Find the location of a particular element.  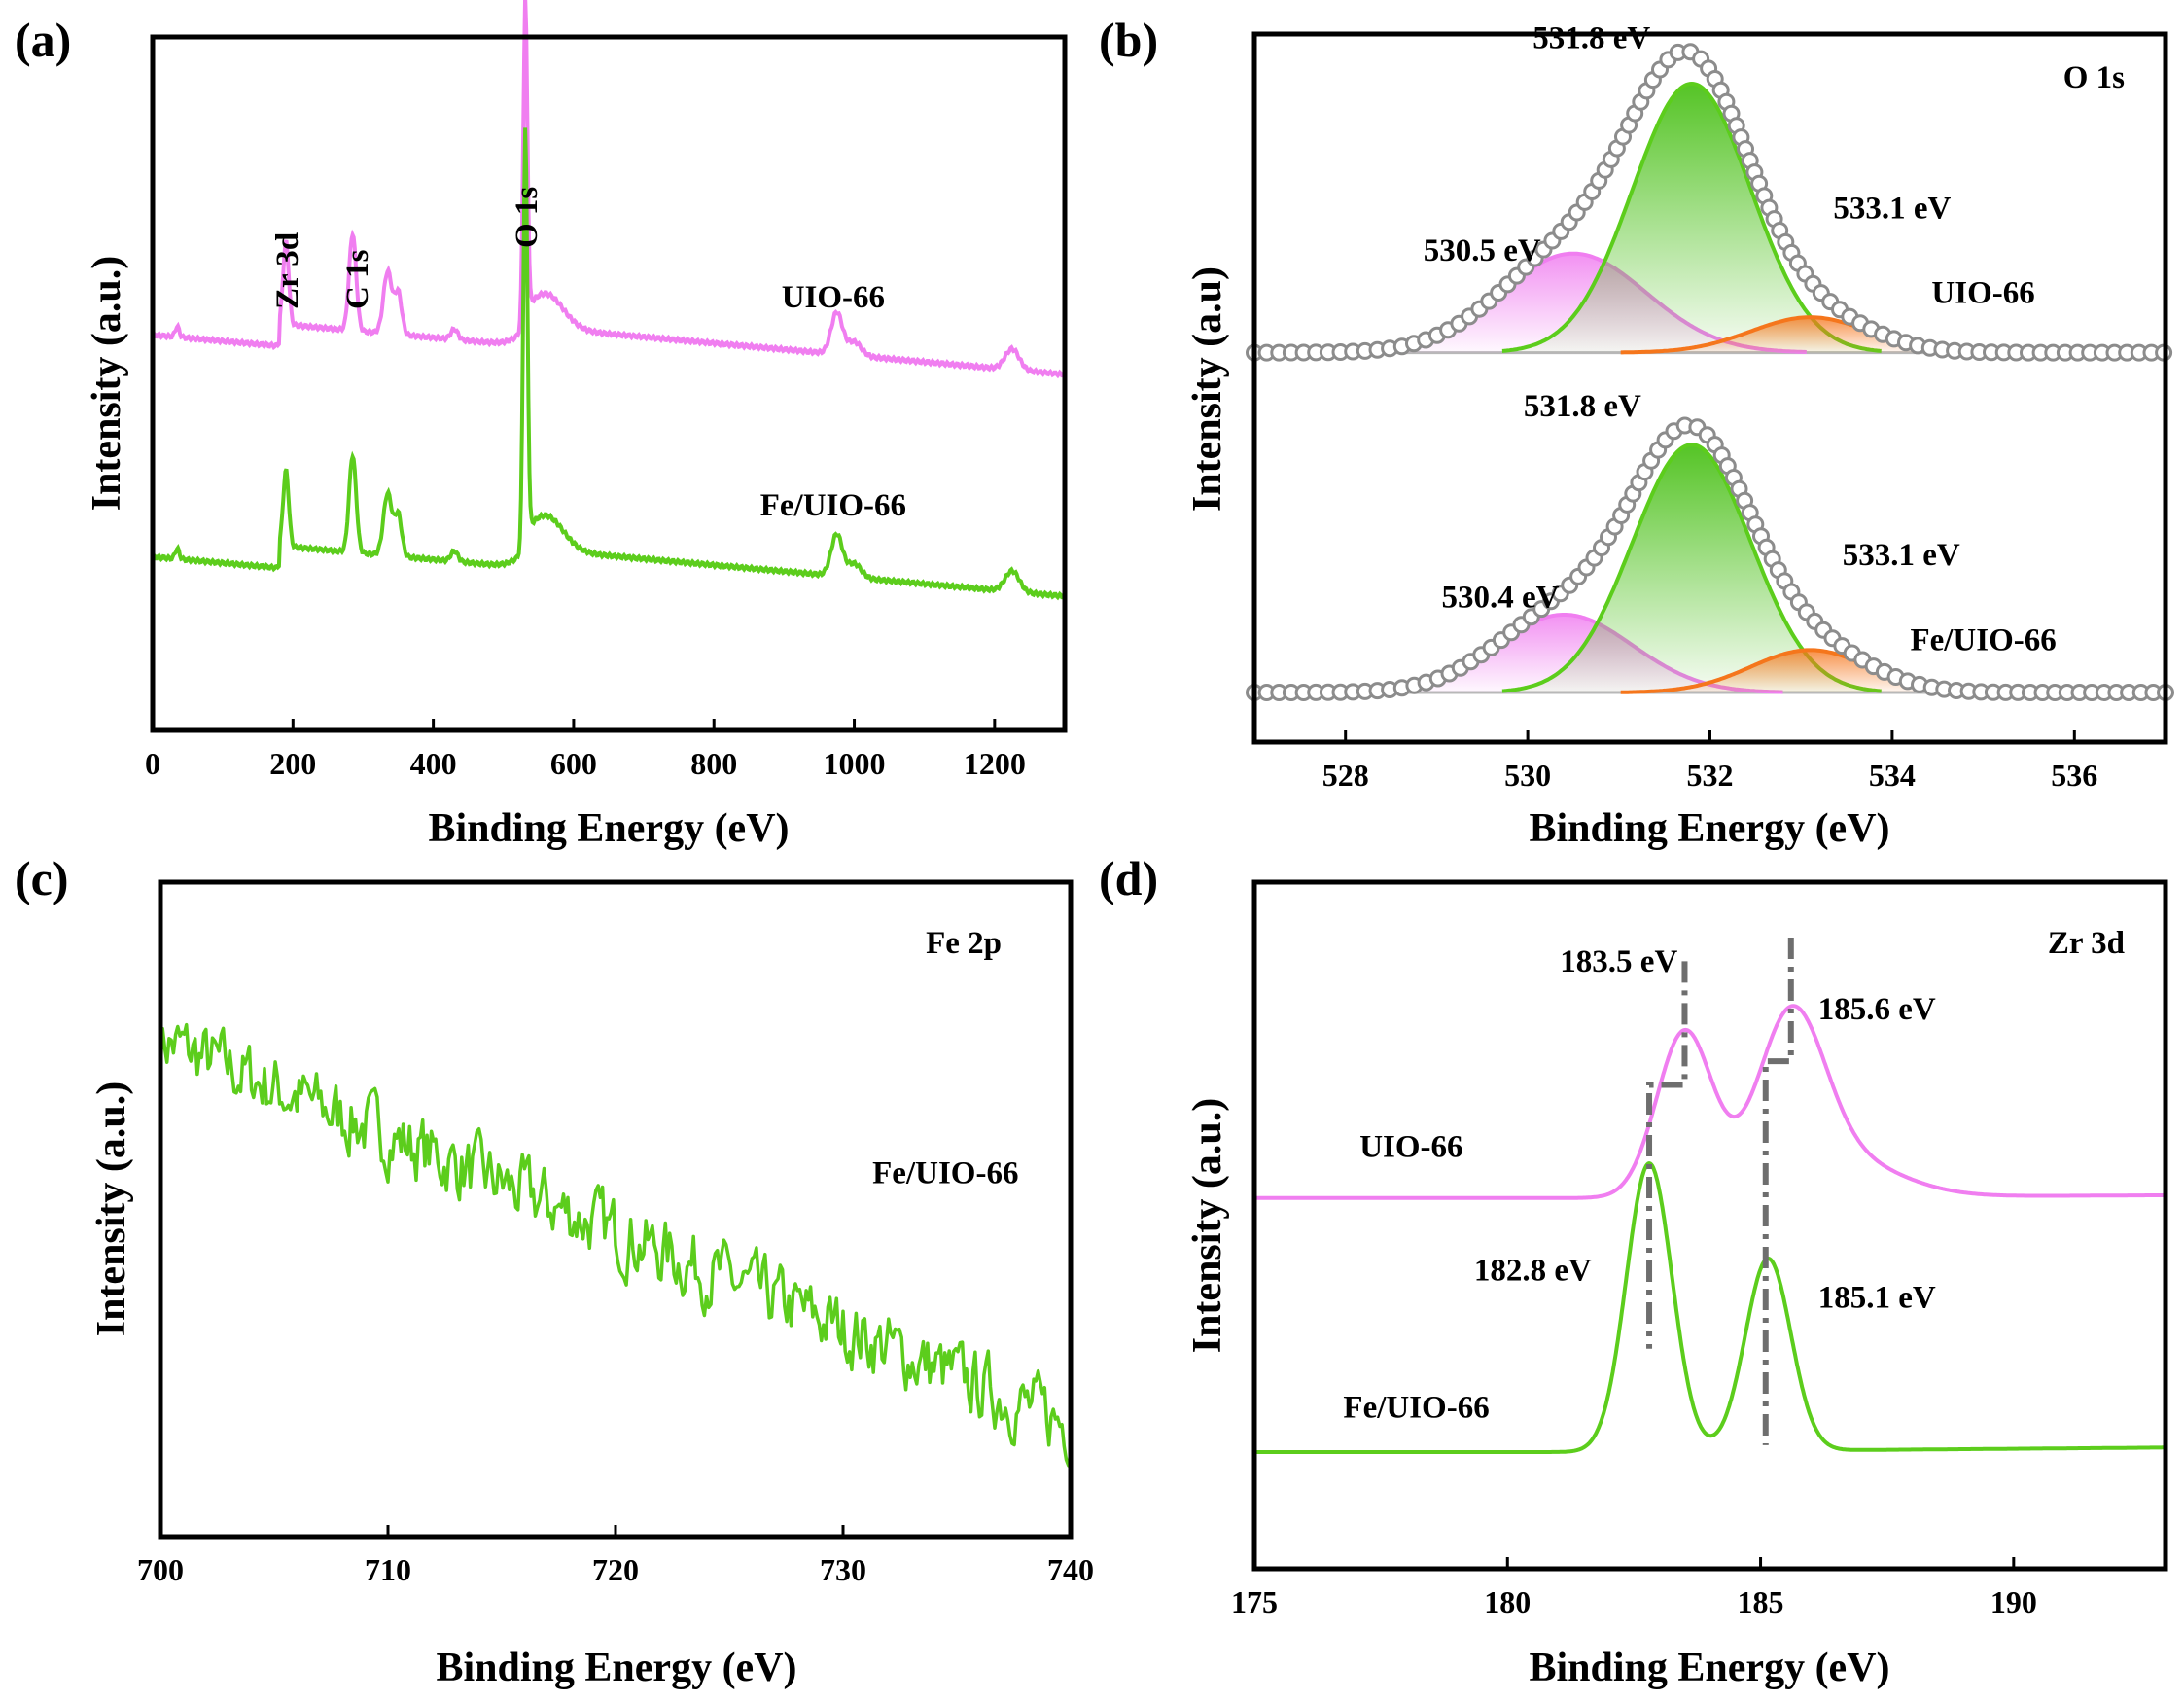

panel-c-series-label: Fe/UIO-66 is located at coordinates (945, 1174).